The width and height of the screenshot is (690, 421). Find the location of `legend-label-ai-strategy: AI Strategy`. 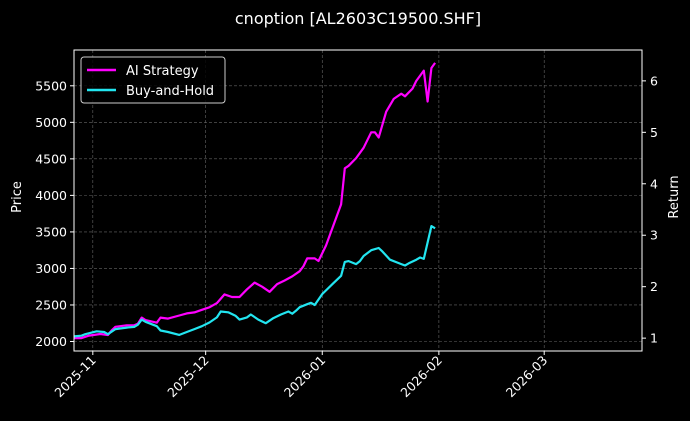

legend-label-ai-strategy: AI Strategy is located at coordinates (162, 71).